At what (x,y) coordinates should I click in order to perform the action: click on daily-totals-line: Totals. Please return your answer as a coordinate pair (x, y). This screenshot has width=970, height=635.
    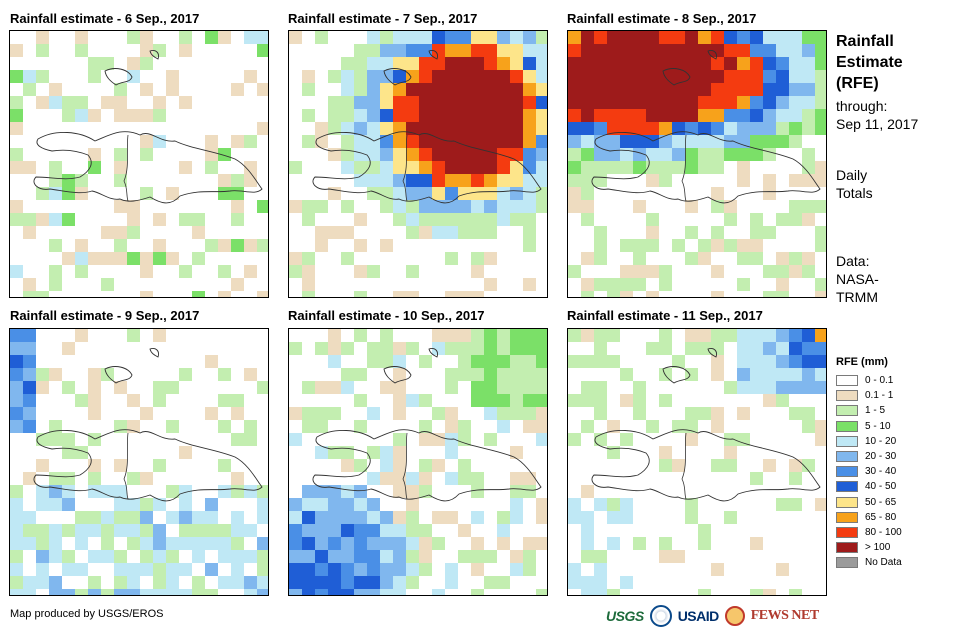
    Looking at the image, I should click on (854, 193).